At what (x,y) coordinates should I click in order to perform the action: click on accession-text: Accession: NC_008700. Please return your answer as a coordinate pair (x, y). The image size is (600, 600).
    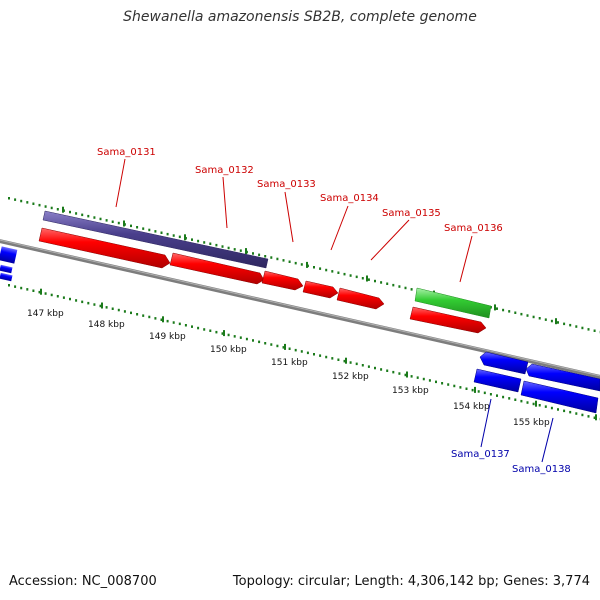
    Looking at the image, I should click on (83, 581).